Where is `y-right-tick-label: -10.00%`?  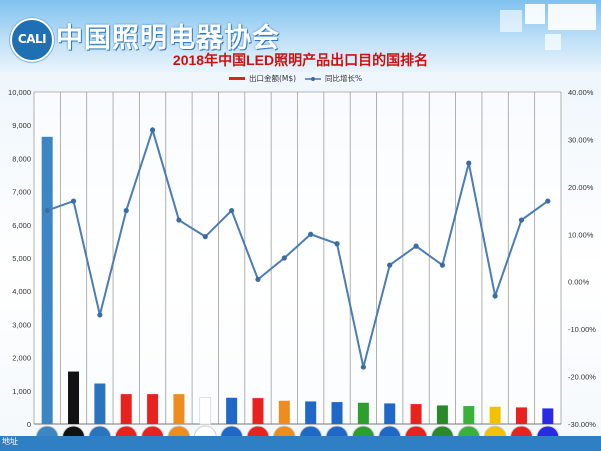
y-right-tick-label: -10.00% is located at coordinates (582, 329).